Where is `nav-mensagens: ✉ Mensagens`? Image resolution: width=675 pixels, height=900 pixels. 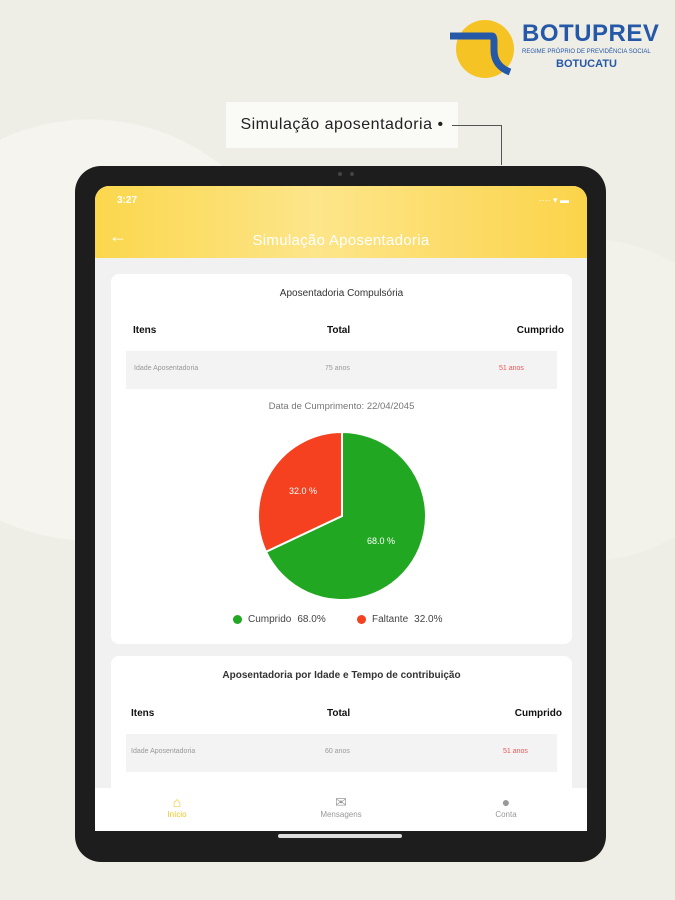
nav-mensagens: ✉ Mensagens is located at coordinates (341, 806).